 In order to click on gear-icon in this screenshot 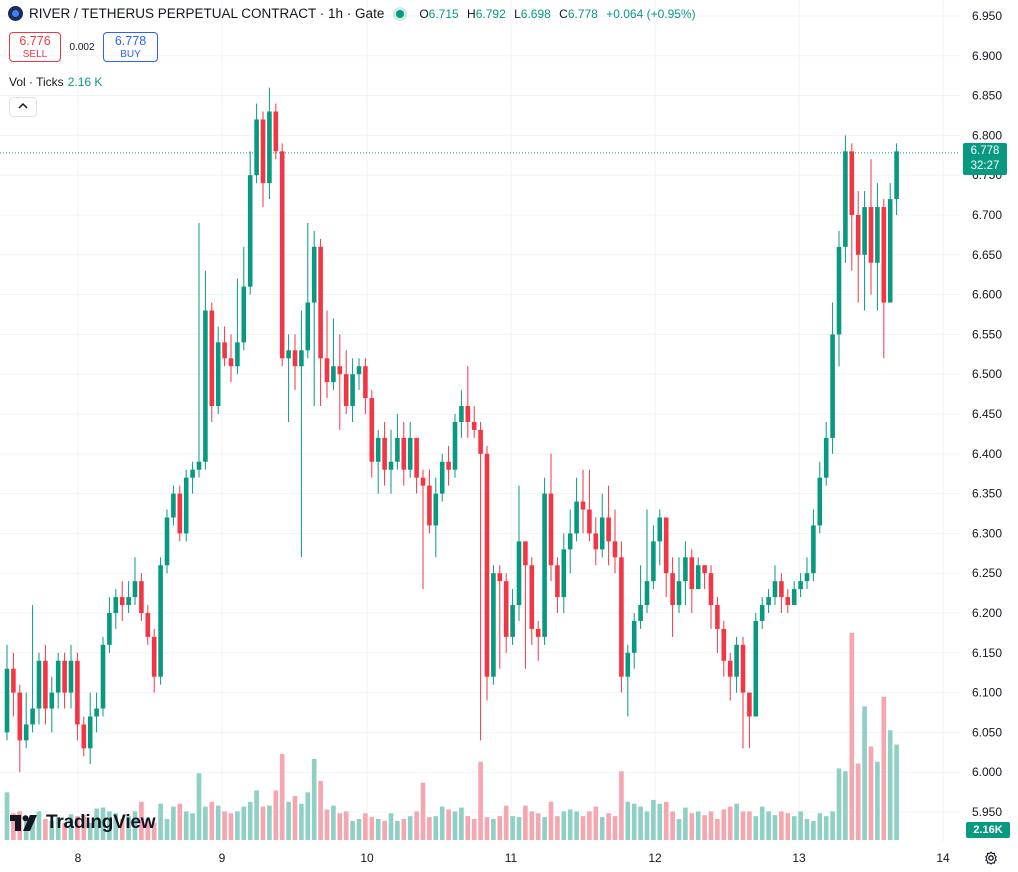, I will do `click(991, 858)`.